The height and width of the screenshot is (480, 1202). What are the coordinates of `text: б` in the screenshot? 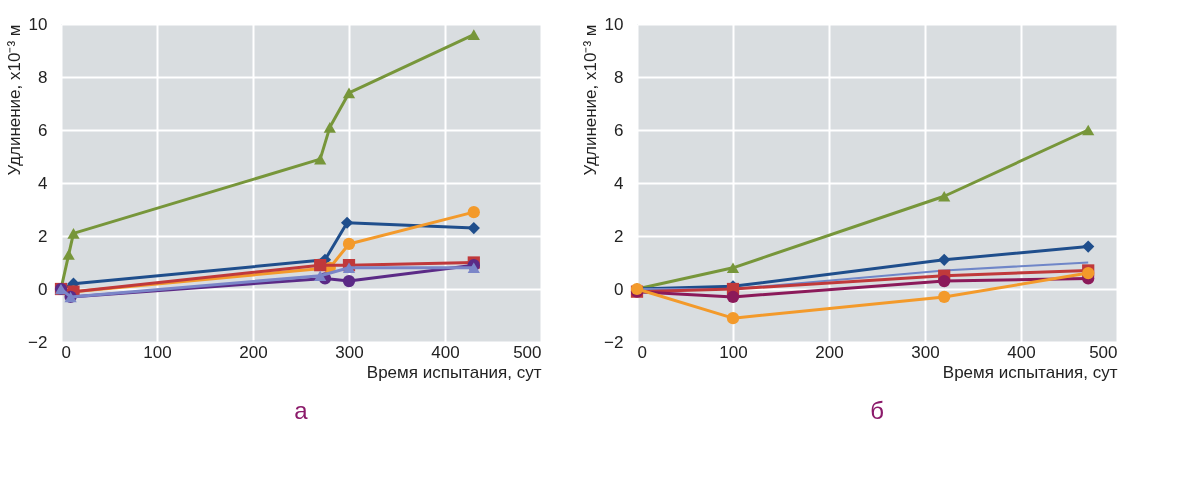 It's located at (877, 410).